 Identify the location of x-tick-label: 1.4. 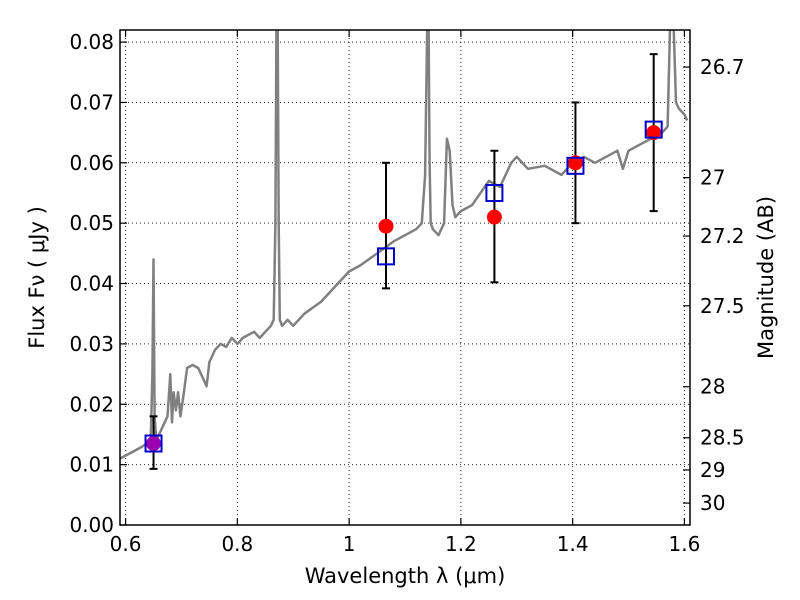
(573, 544).